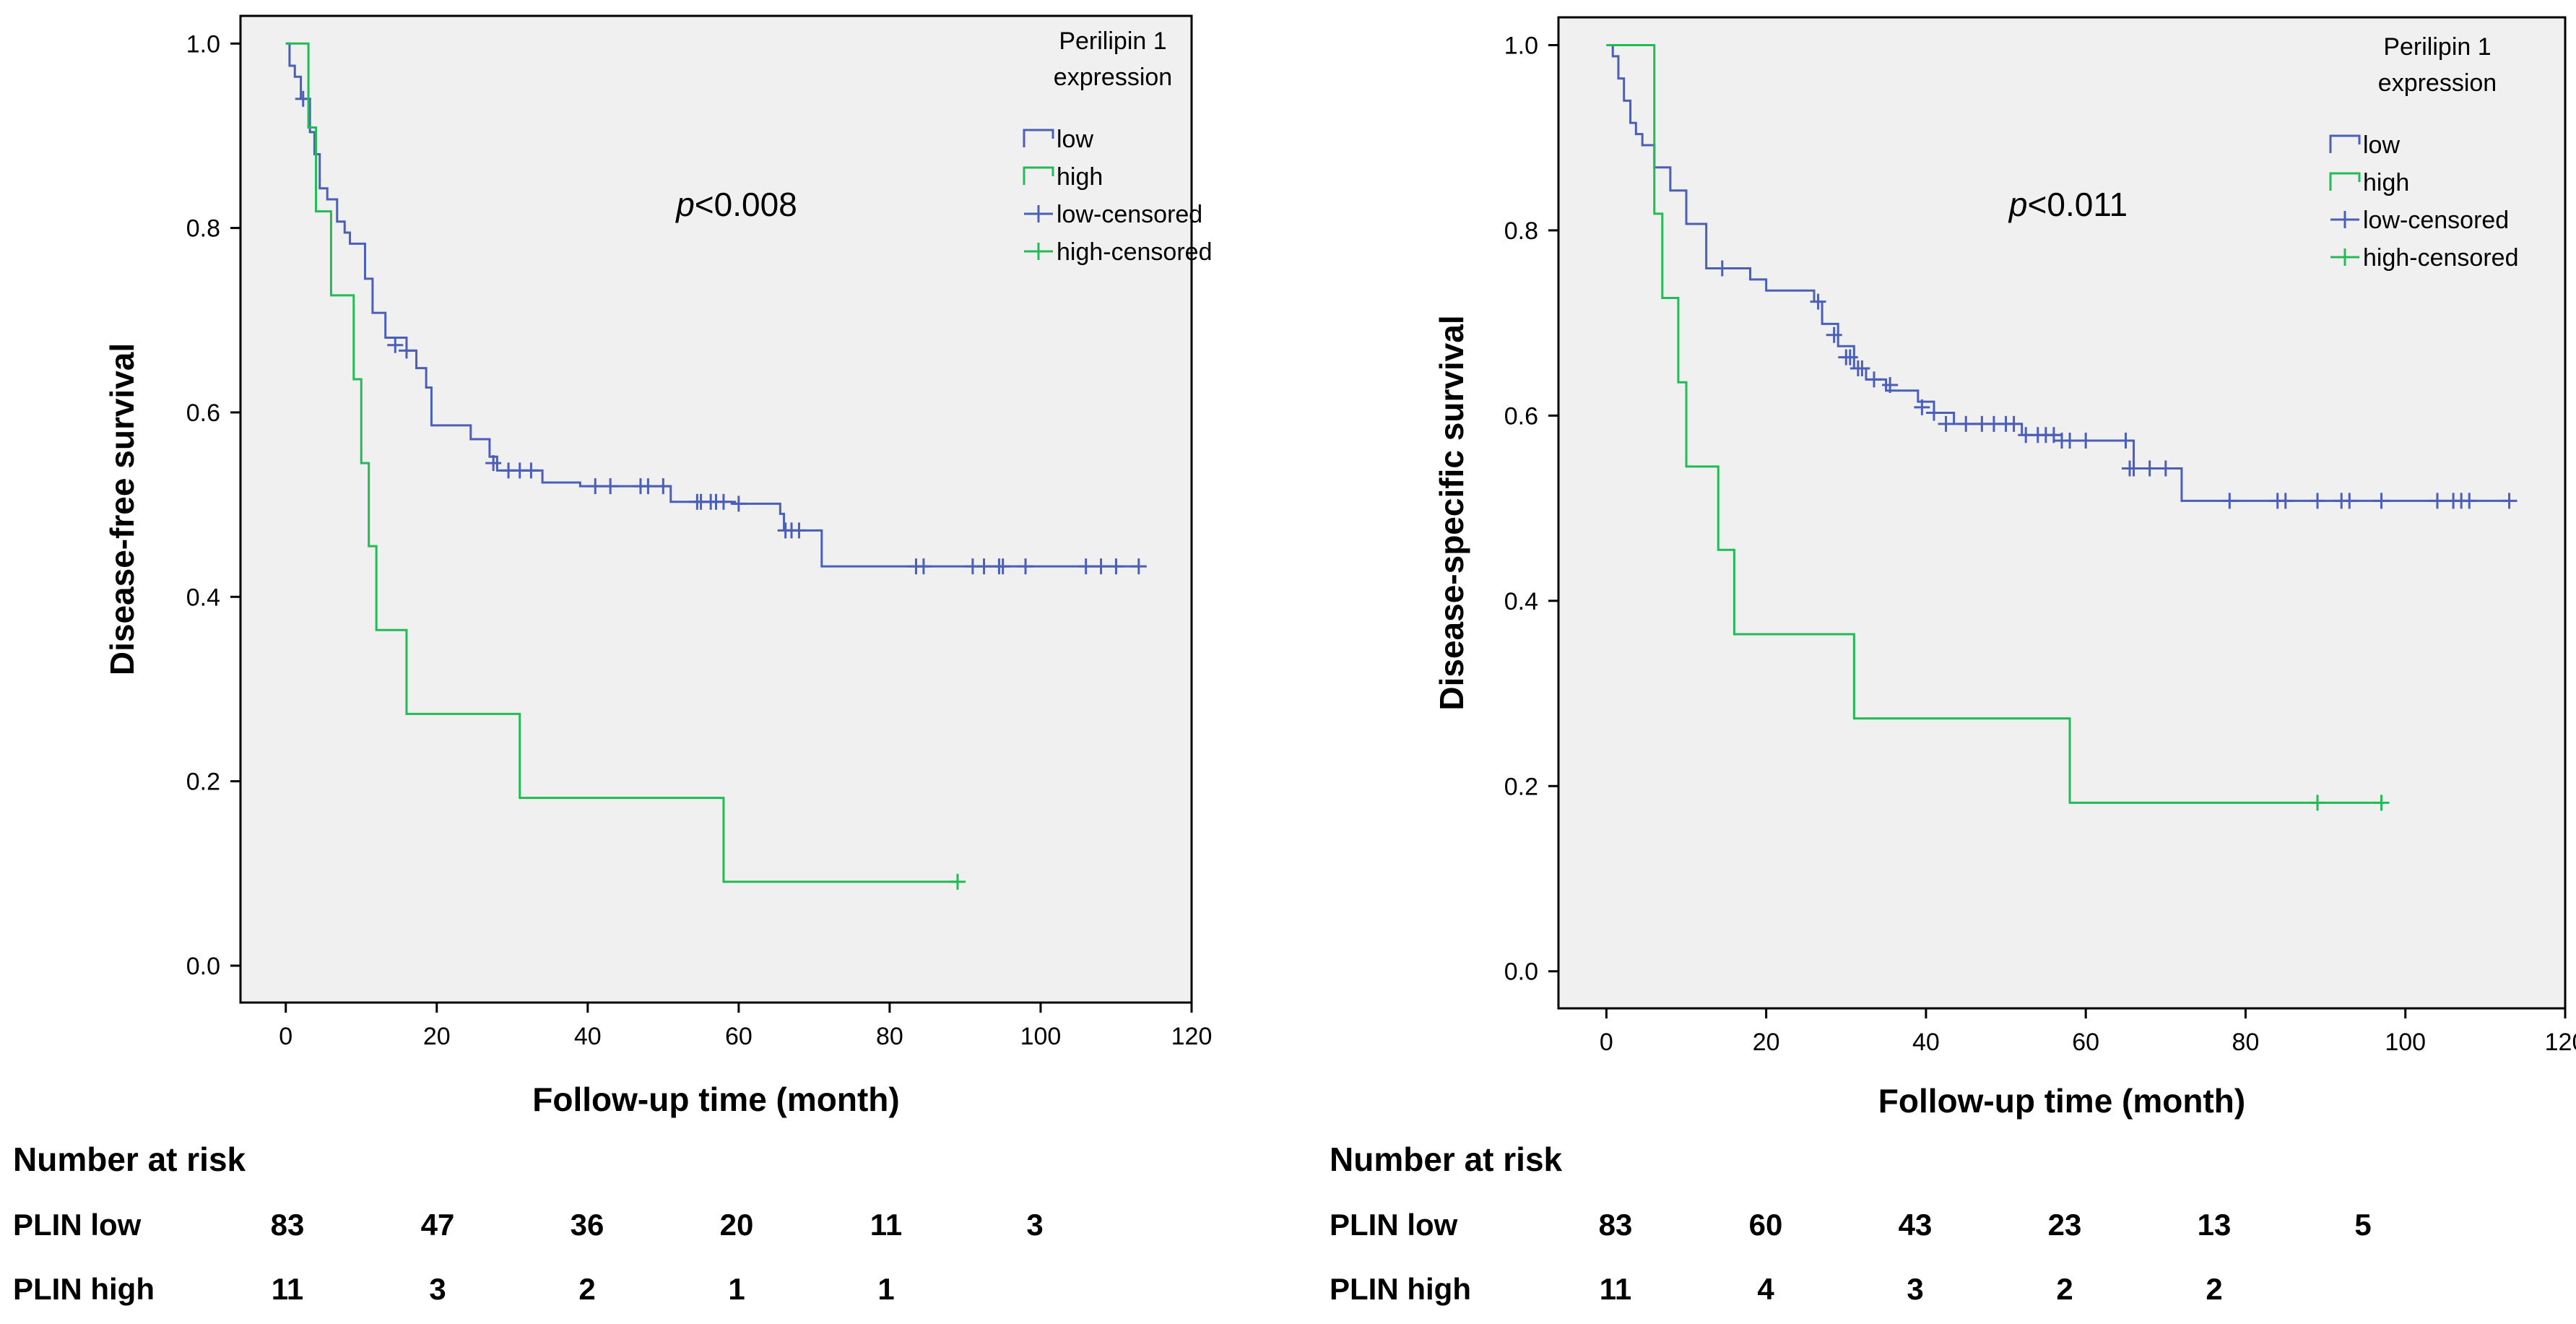  I want to click on legend-swatch-low-censored, so click(1038, 213).